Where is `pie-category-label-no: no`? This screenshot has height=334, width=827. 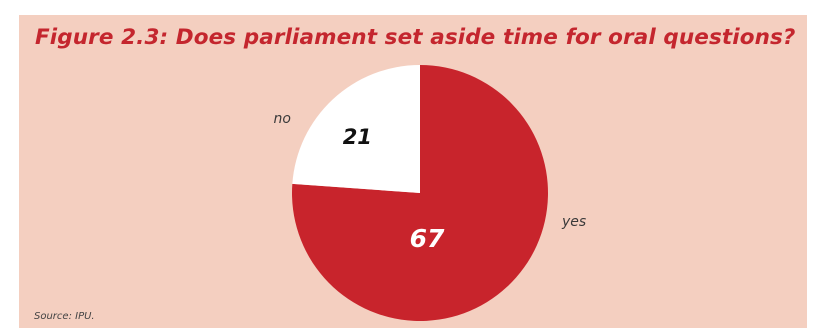 pie-category-label-no: no is located at coordinates (282, 119).